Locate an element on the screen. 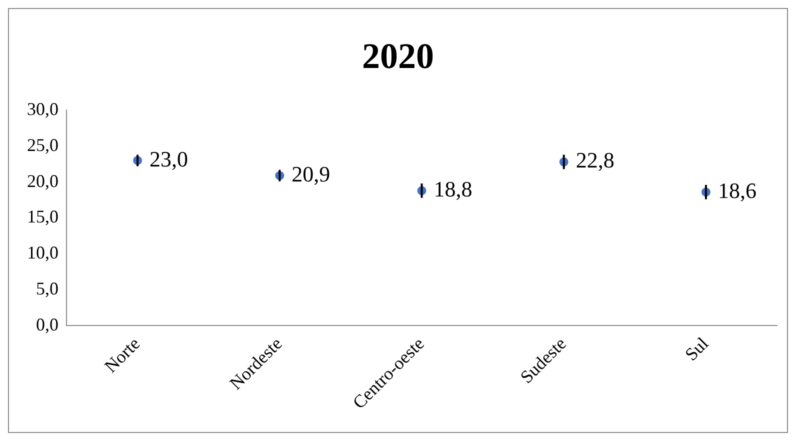 This screenshot has height=441, width=800. text: 20,9 is located at coordinates (311, 173).